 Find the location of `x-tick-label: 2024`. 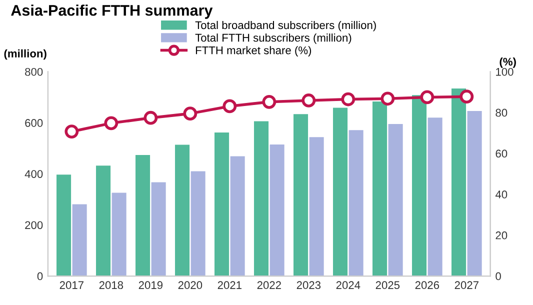

x-tick-label: 2024 is located at coordinates (348, 285).